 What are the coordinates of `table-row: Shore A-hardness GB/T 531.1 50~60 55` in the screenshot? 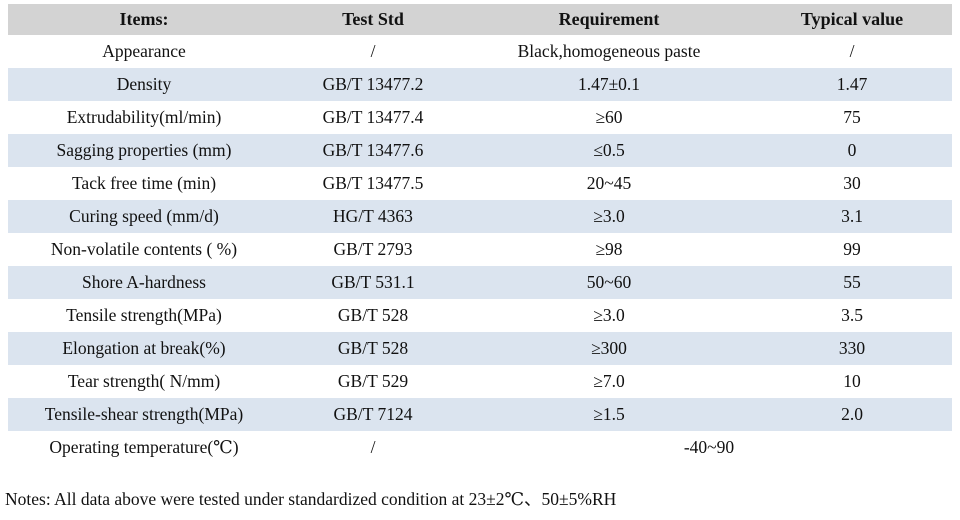 It's located at (480, 282).